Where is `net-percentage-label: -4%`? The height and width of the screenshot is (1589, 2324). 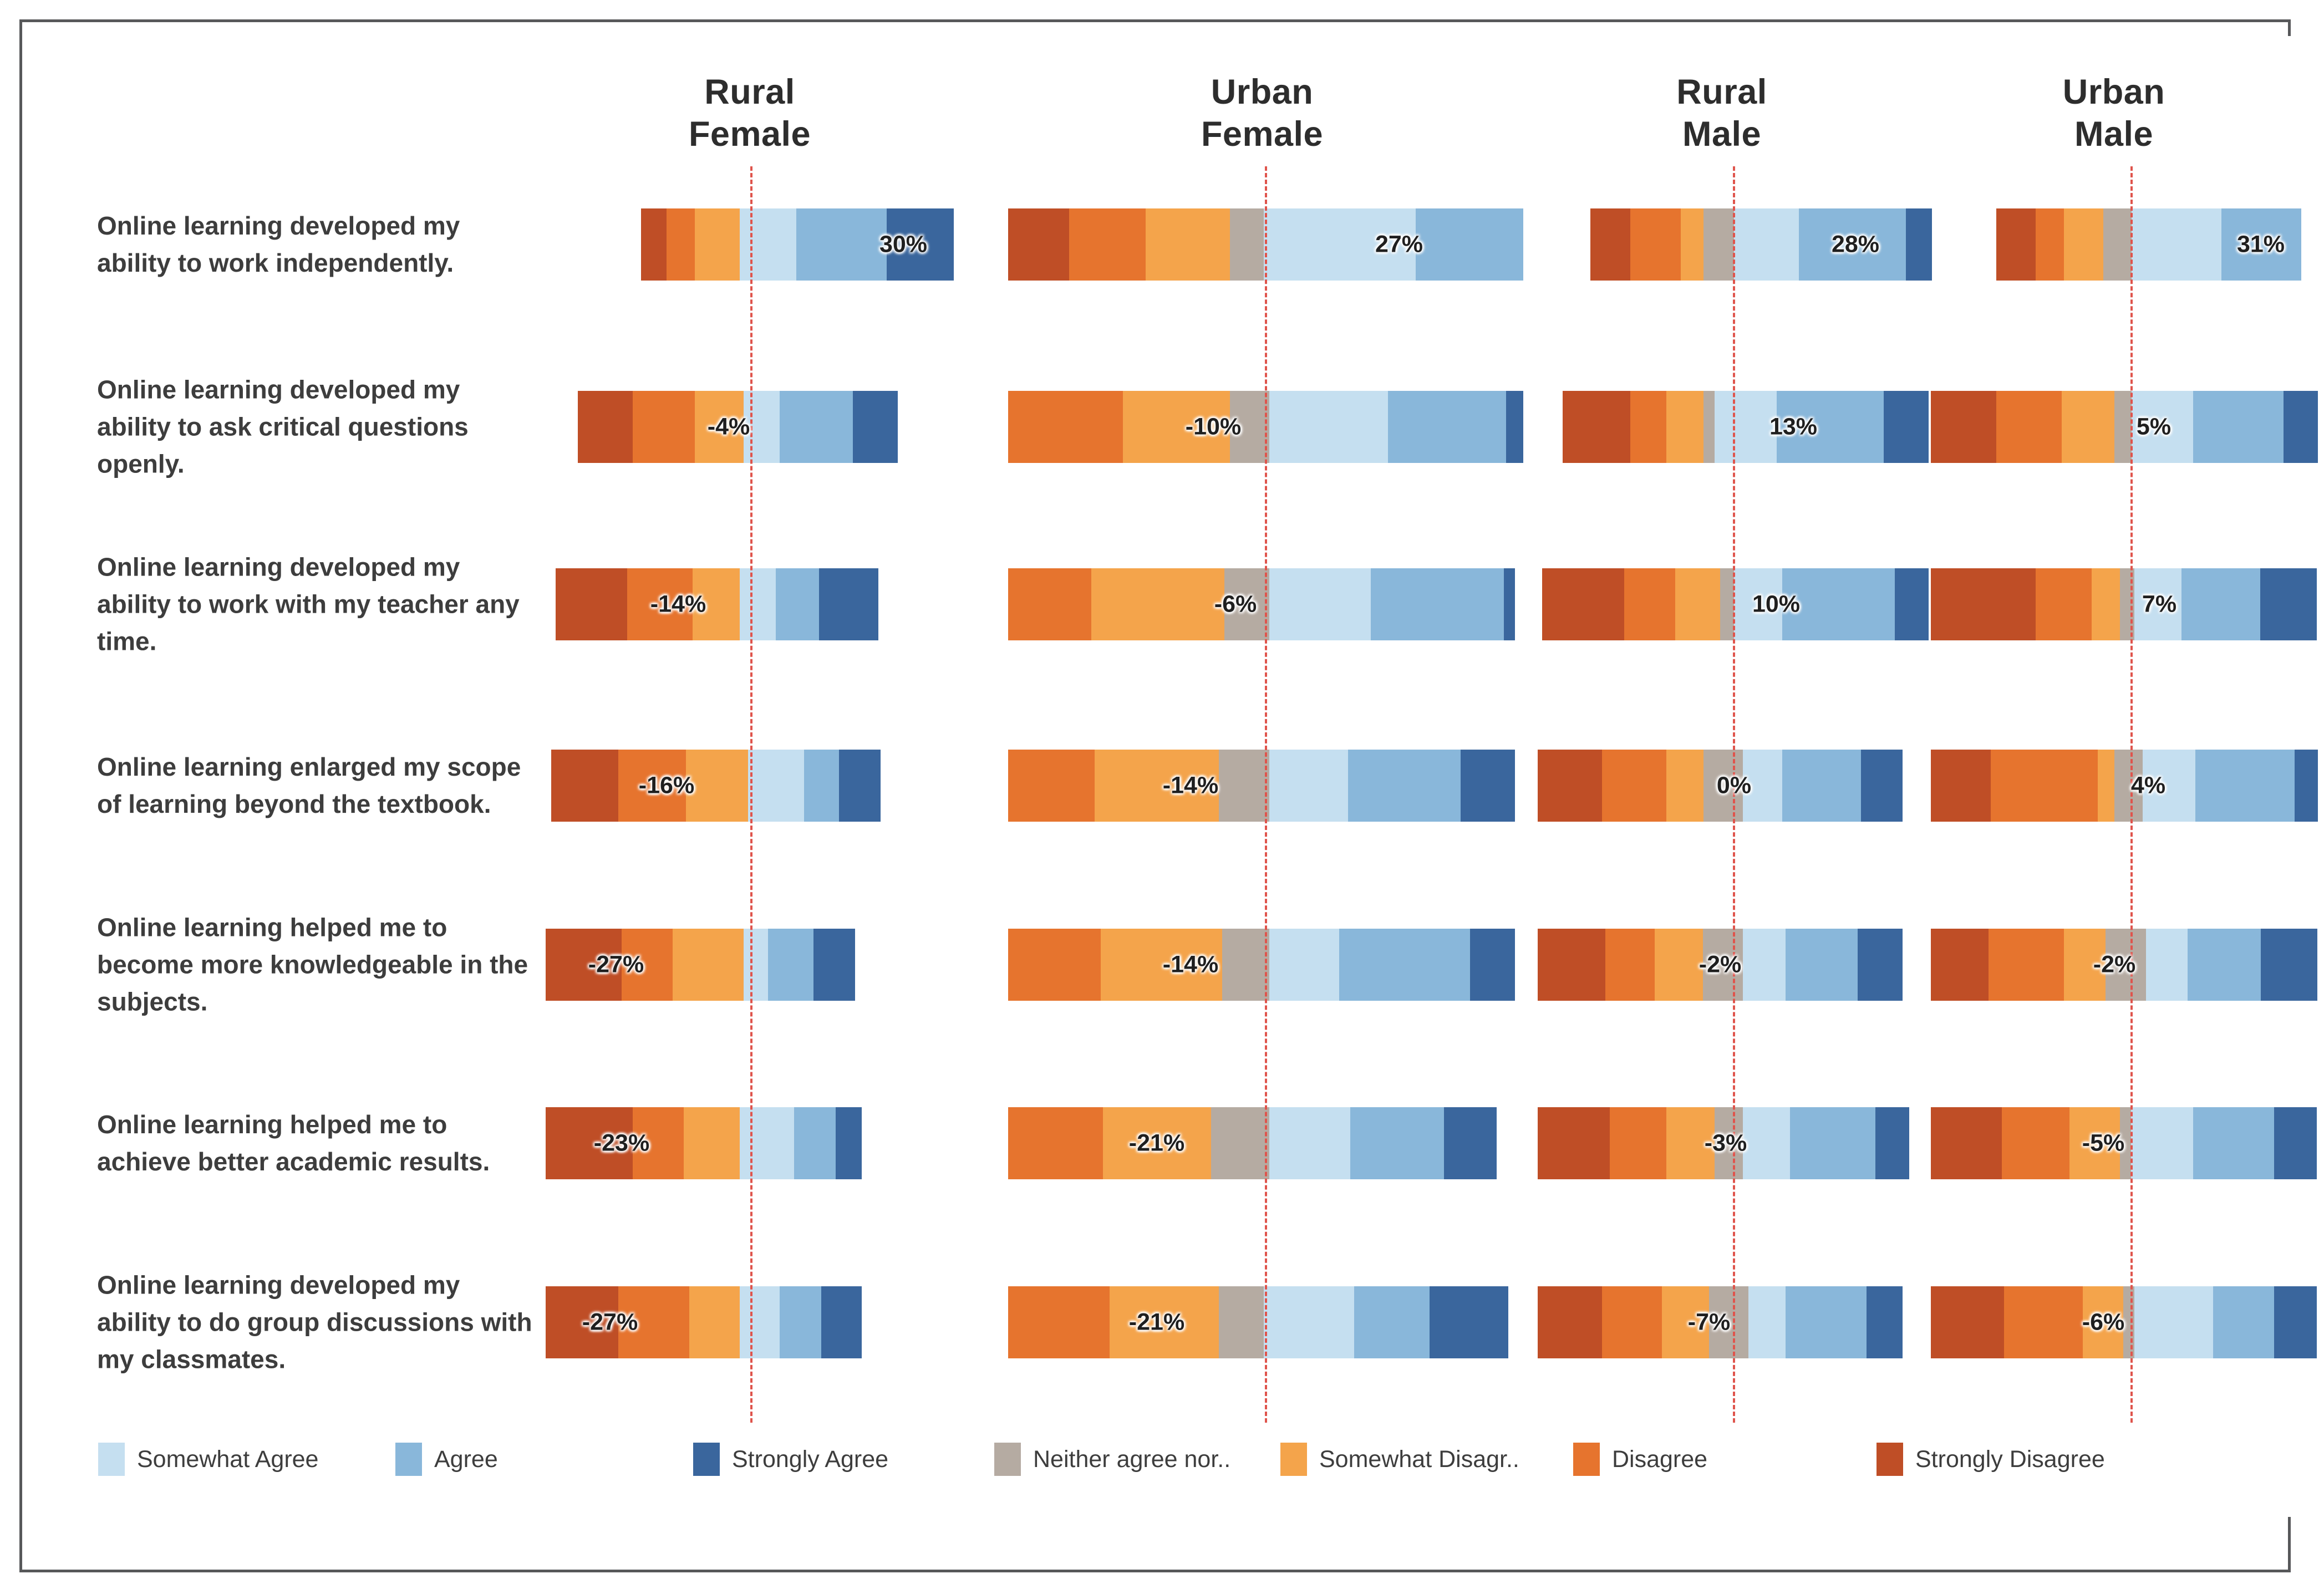
net-percentage-label: -4% is located at coordinates (728, 426).